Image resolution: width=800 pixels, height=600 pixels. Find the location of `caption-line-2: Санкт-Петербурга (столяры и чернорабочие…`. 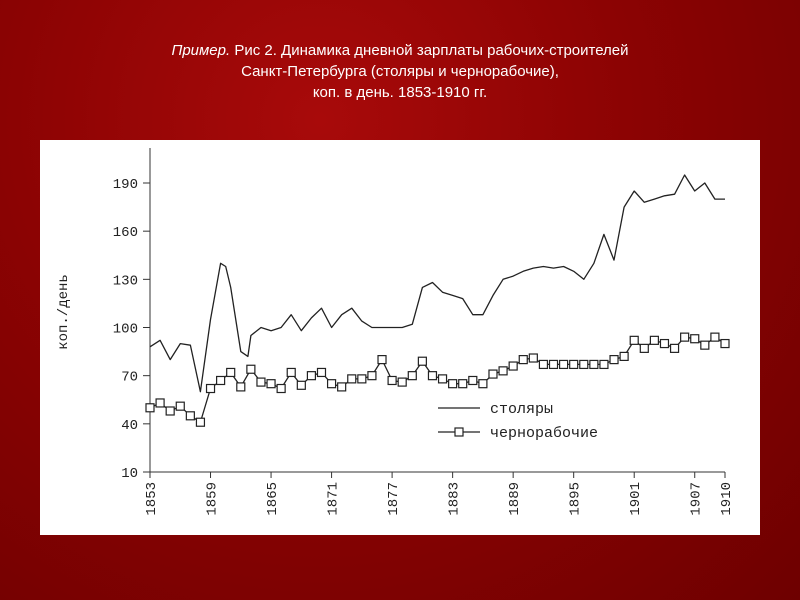

caption-line-2: Санкт-Петербурга (столяры и чернорабочие… is located at coordinates (400, 71).